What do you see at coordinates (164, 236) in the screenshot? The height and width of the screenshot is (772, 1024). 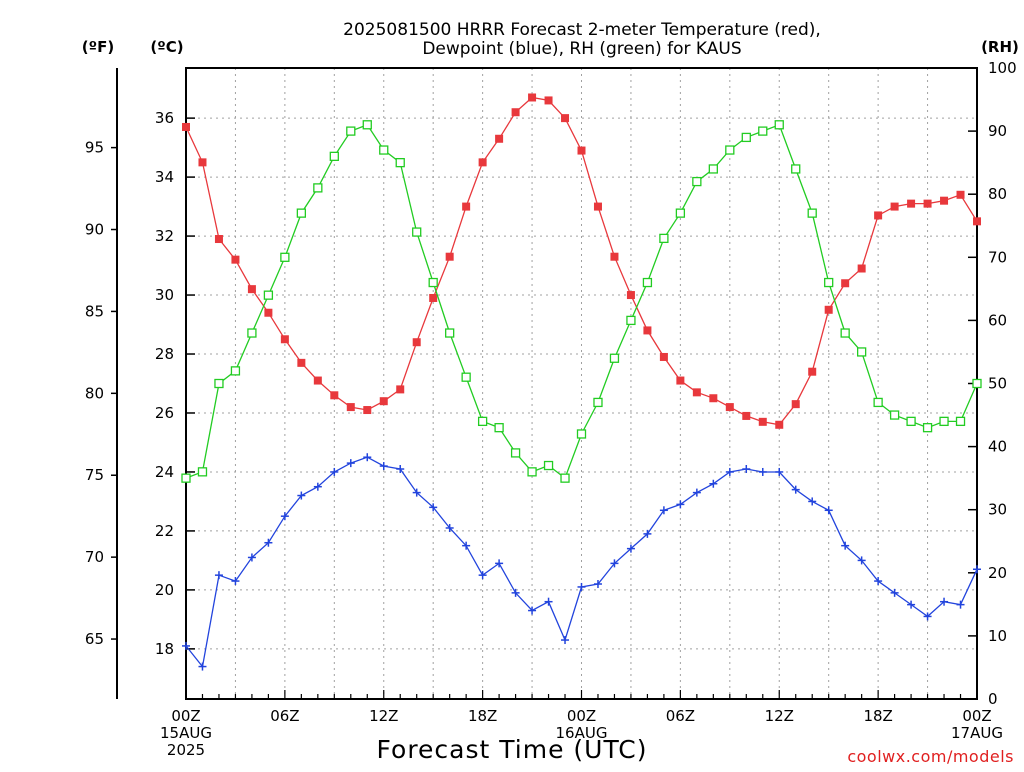 I see `celsius-tick-label: 32` at bounding box center [164, 236].